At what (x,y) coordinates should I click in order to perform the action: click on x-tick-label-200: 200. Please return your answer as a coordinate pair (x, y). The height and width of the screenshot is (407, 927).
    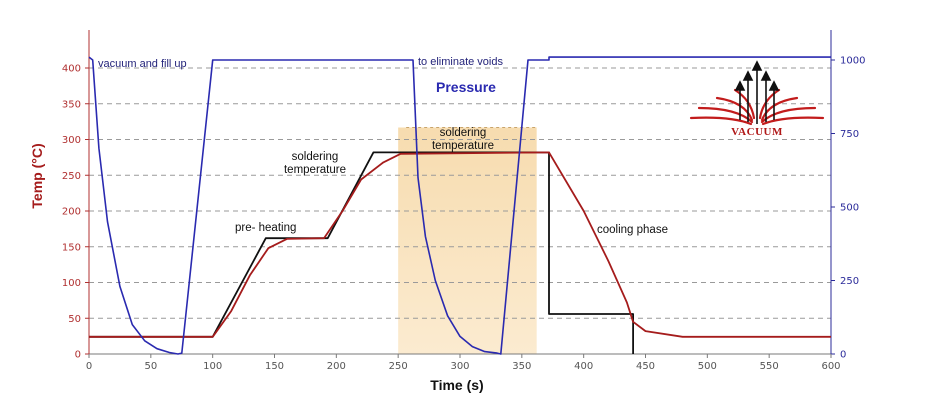
    Looking at the image, I should click on (336, 366).